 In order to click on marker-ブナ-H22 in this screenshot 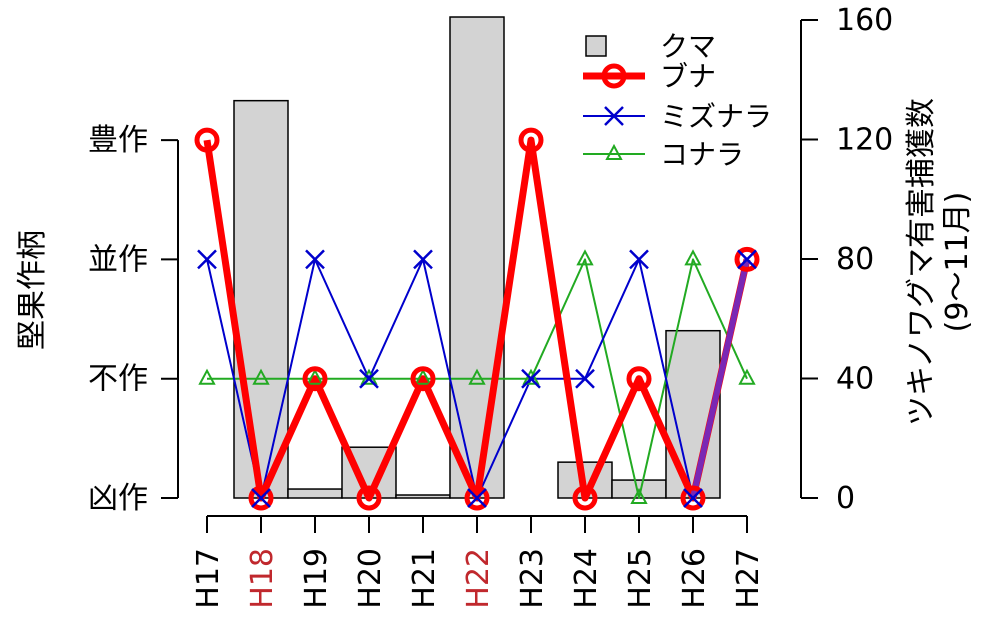, I will do `click(477, 498)`.